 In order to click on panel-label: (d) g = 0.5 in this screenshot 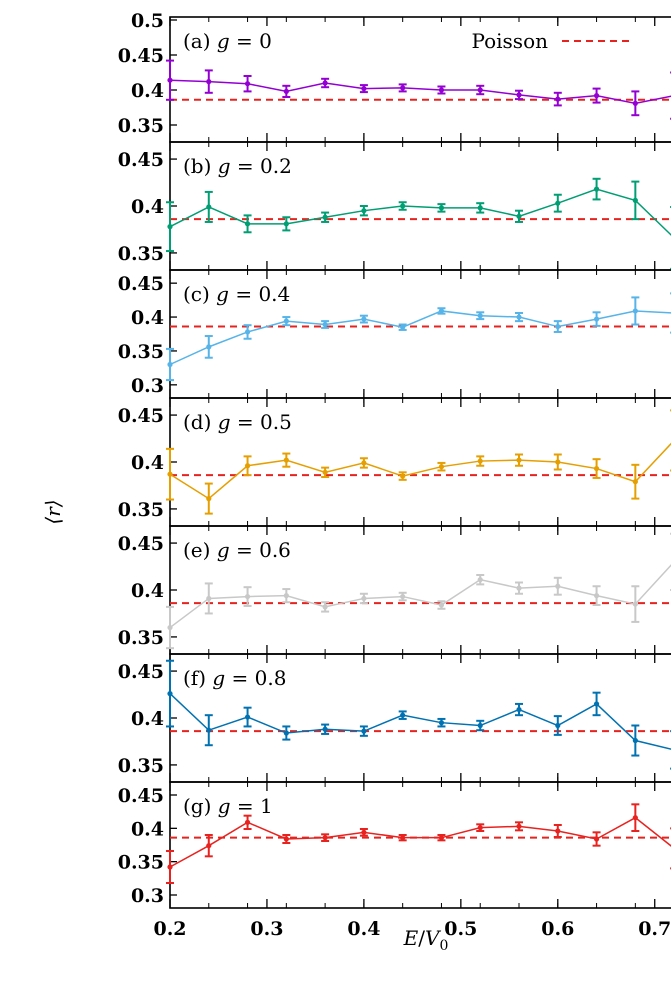, I will do `click(237, 422)`.